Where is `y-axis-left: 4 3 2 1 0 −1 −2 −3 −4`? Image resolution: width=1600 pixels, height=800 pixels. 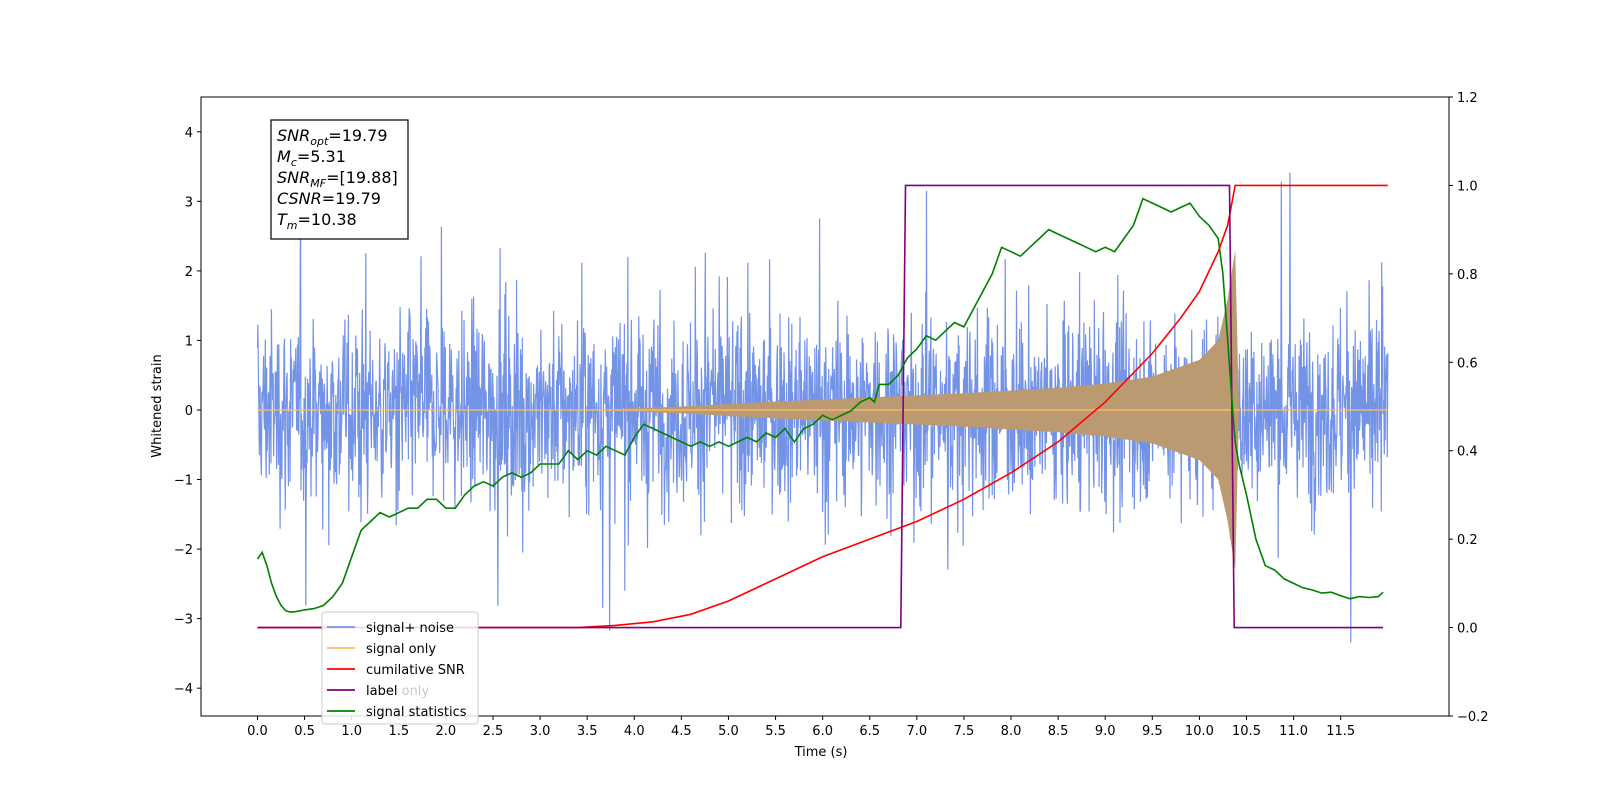
y-axis-left: 4 3 2 1 0 −1 −2 −3 −4 is located at coordinates (187, 411).